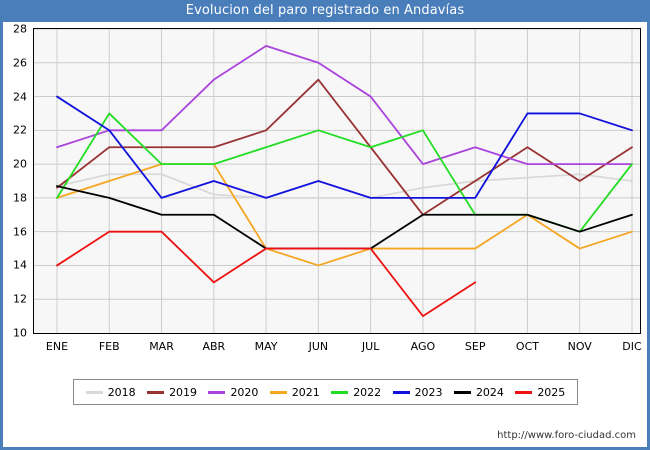  Describe the element at coordinates (475, 346) in the screenshot. I see `x-axis-tick: SEP` at that location.